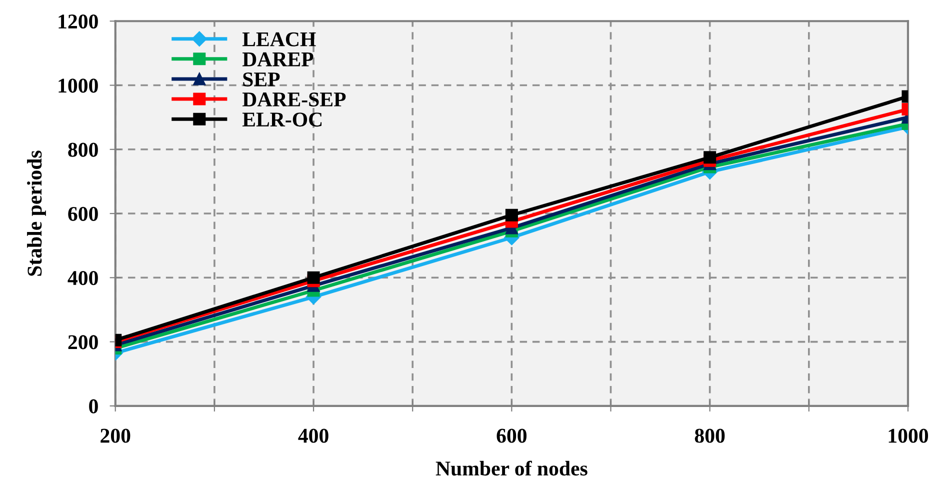 This screenshot has width=938, height=503. I want to click on legend-label: DAREP, so click(278, 59).